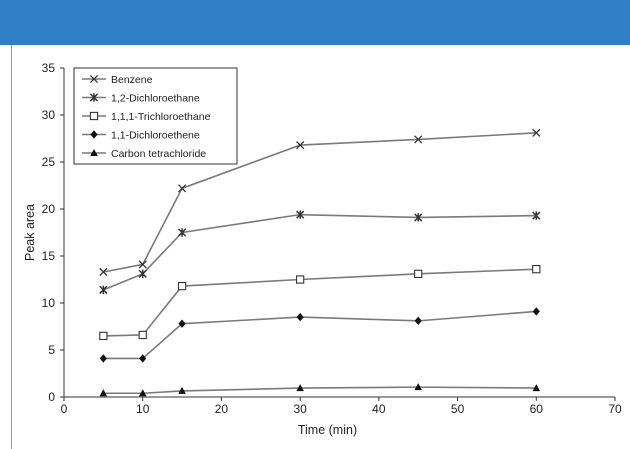 This screenshot has height=449, width=630. I want to click on series-1-1-dichloroethene, so click(319, 335).